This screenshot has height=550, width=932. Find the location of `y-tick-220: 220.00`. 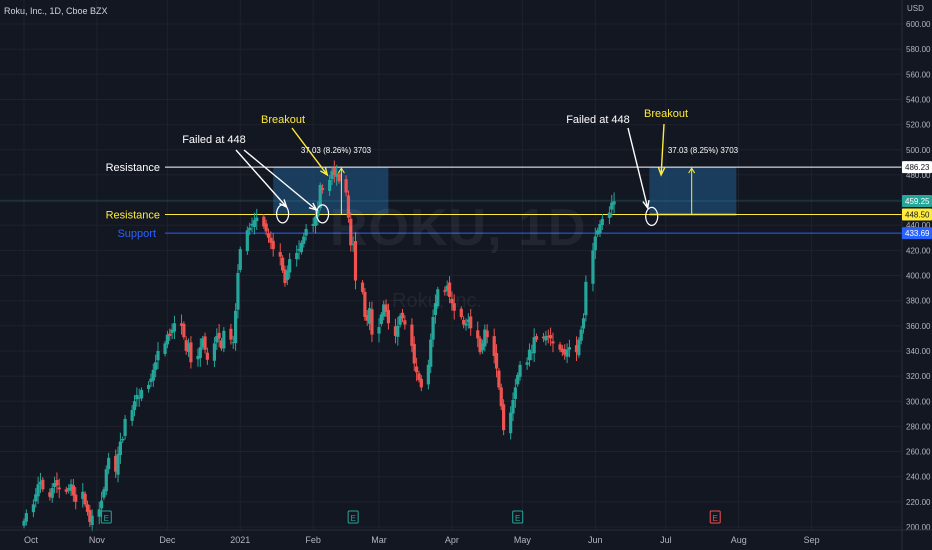

y-tick-220: 220.00 is located at coordinates (918, 502).